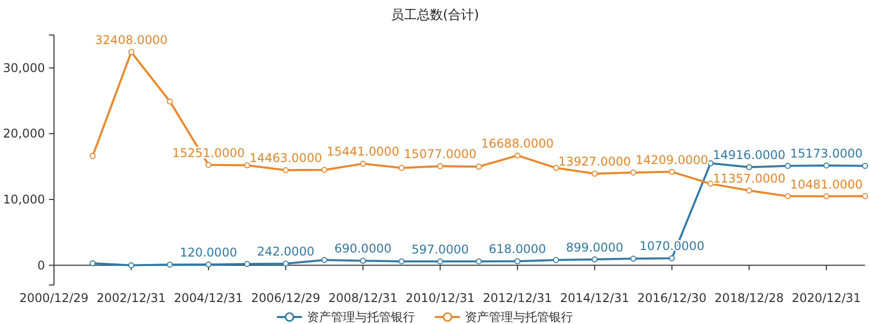 Image resolution: width=870 pixels, height=324 pixels. What do you see at coordinates (826, 298) in the screenshot?
I see `x-tick-label: 2020/12/31` at bounding box center [826, 298].